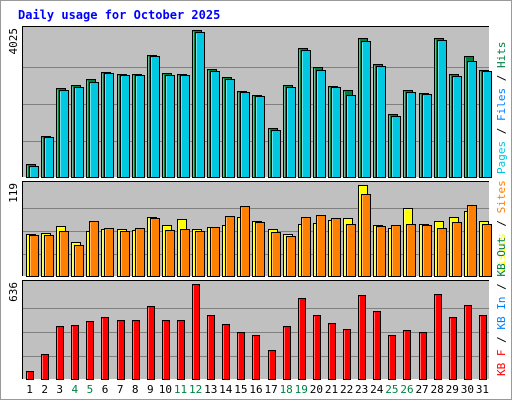 The image size is (512, 405). What do you see at coordinates (75, 389) in the screenshot?
I see `day-label-4: 4` at bounding box center [75, 389].